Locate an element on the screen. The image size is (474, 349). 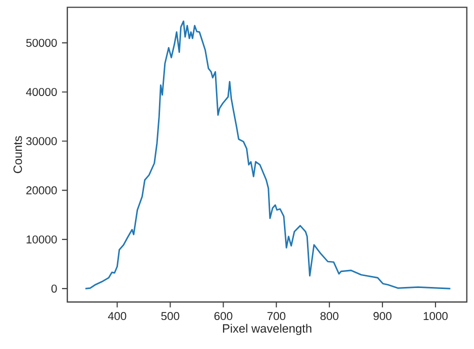
y-tick-label: 0 is located at coordinates (54, 288).